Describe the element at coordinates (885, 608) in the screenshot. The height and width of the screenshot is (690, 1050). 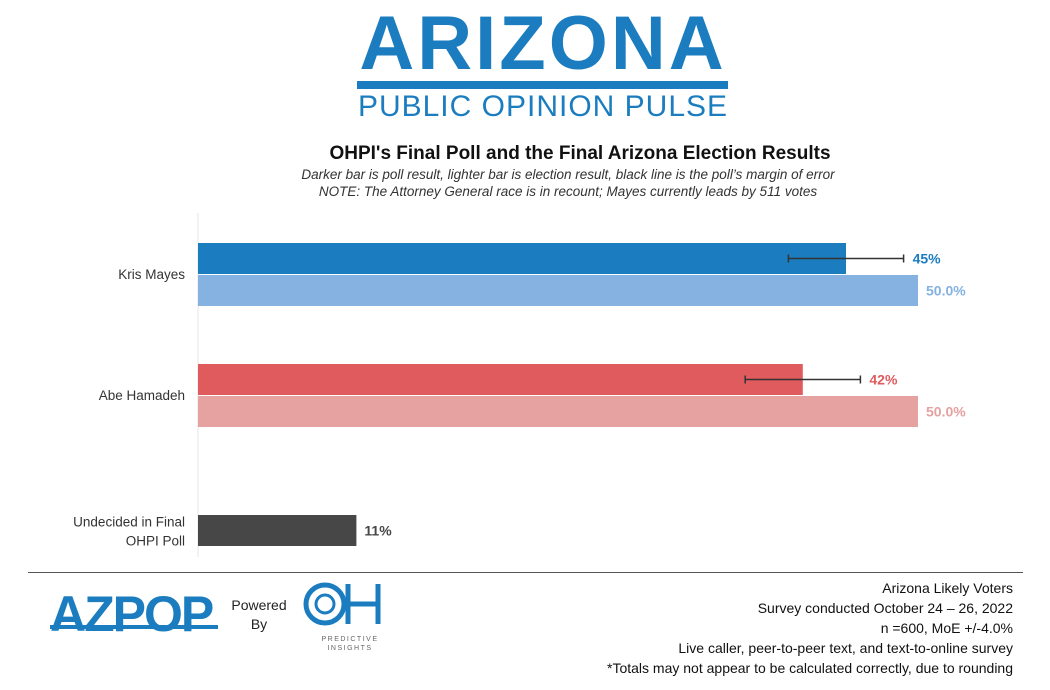
I see `footnote-dates: Survey conducted October 24 – 26, 2022` at that location.